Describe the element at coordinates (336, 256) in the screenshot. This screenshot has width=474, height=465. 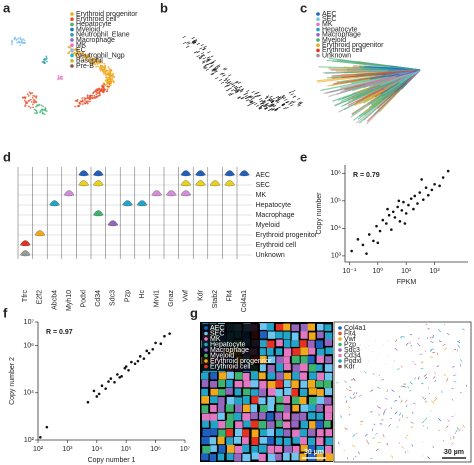
I see `y-tick-label: 10³` at that location.